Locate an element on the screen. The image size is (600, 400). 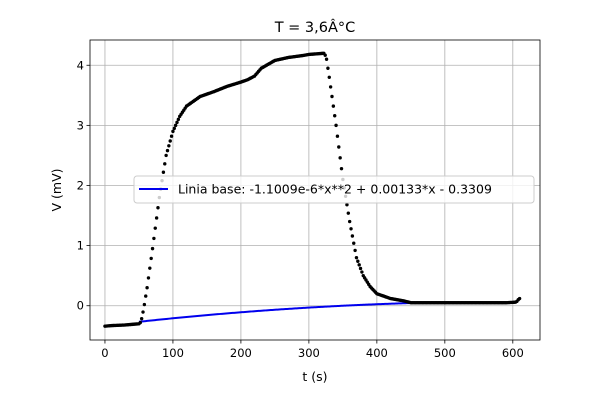
baseline-series is located at coordinates (275, 312).